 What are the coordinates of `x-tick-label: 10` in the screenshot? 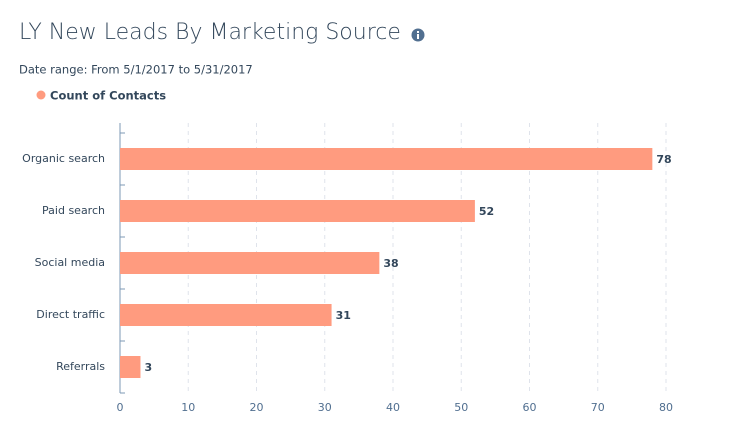 It's located at (188, 407).